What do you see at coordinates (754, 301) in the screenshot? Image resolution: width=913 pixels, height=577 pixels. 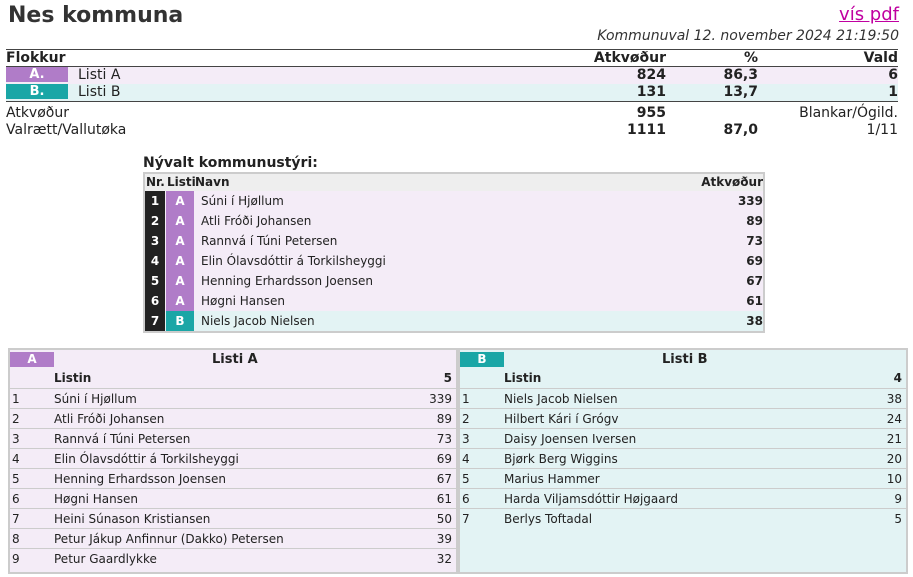 I see `member-votes: 61` at bounding box center [754, 301].